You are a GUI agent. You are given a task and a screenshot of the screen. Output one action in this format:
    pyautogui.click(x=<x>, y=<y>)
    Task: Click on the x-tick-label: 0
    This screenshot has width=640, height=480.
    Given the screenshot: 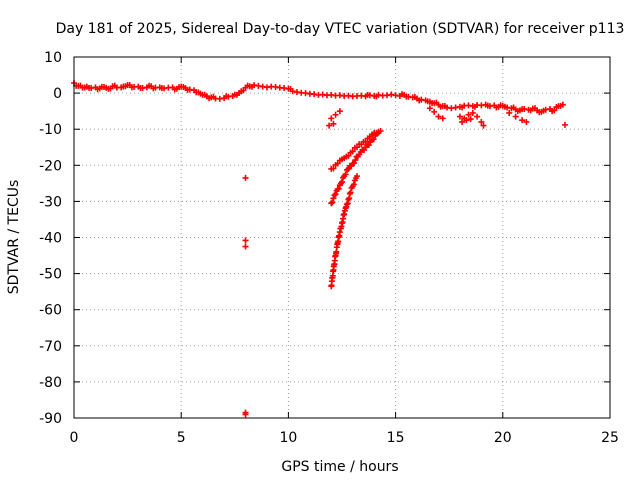 What is the action you would take?
    pyautogui.click(x=74, y=438)
    